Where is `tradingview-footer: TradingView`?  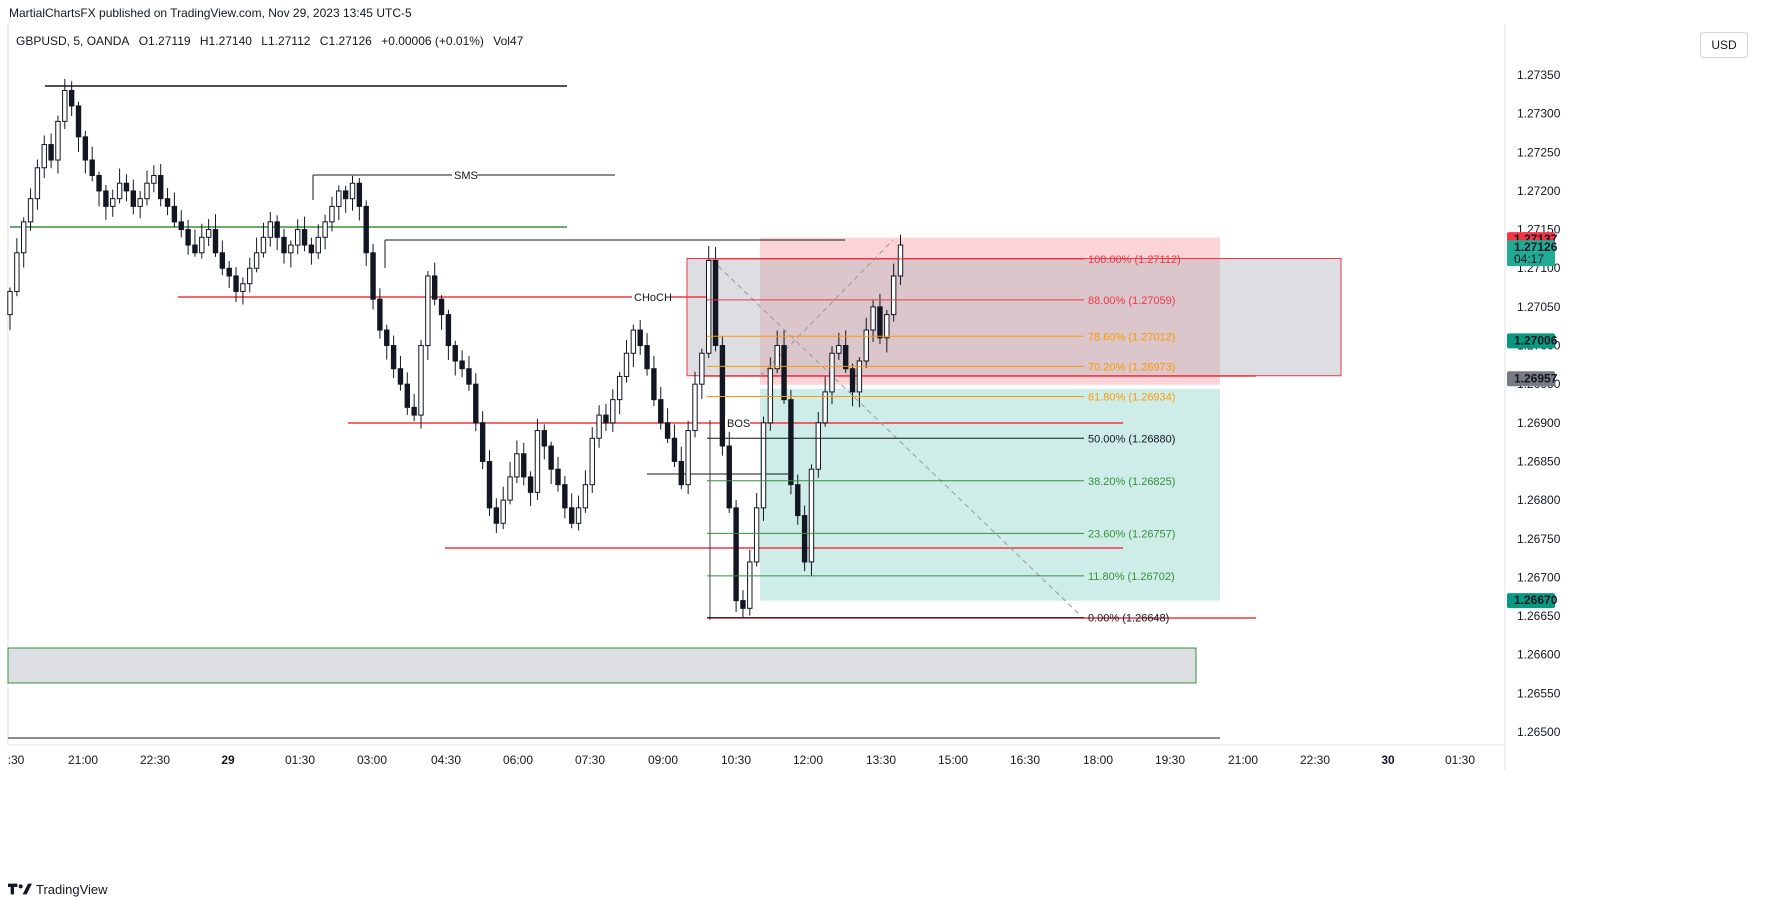
tradingview-footer: TradingView is located at coordinates (58, 889).